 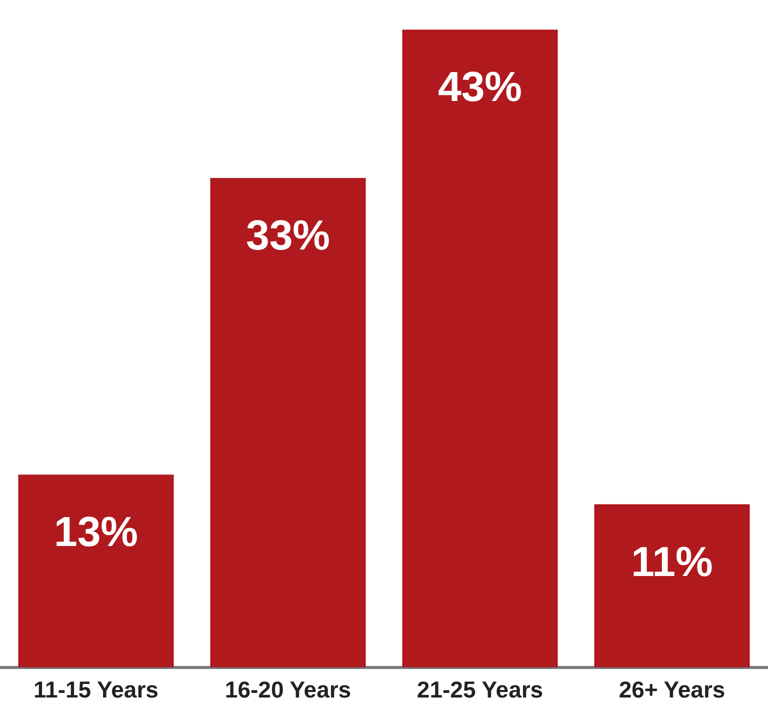 I want to click on data-label: 13%, so click(x=96, y=532).